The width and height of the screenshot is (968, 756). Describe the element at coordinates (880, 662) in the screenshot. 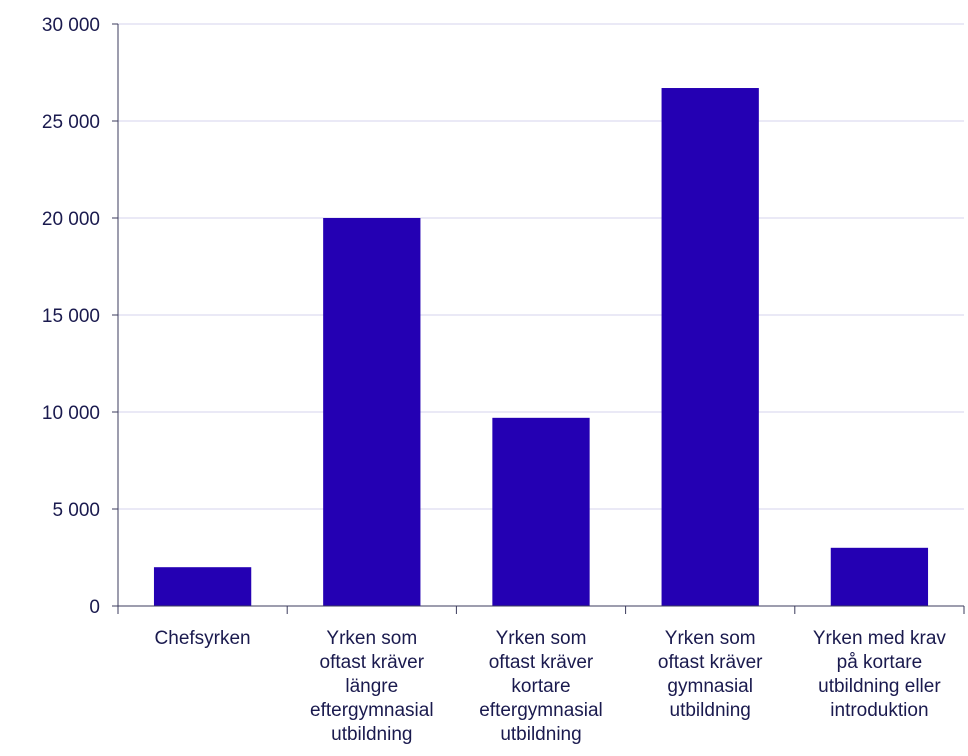

I see `x-category-label-line: på kortare` at that location.